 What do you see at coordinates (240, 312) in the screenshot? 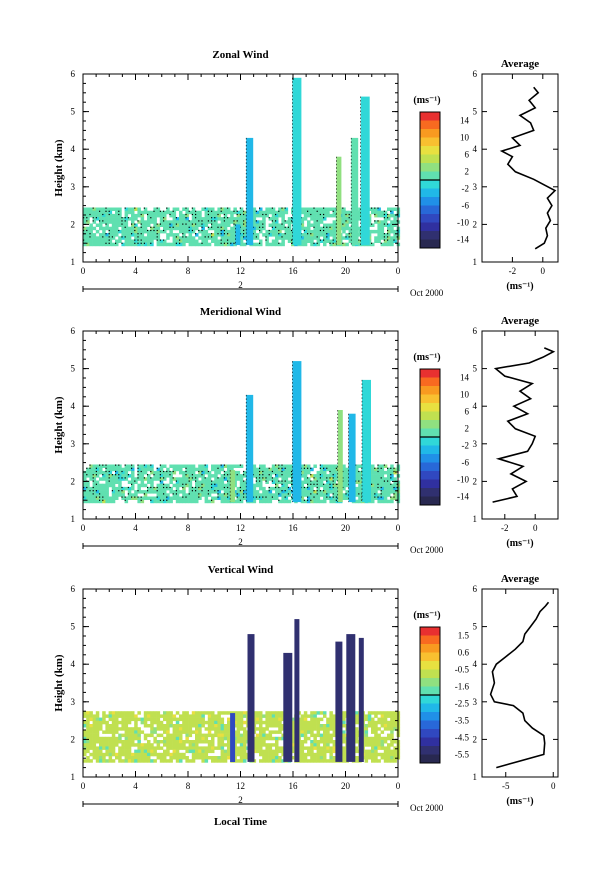
I see `chart-title: Meridional Wind` at bounding box center [240, 312].